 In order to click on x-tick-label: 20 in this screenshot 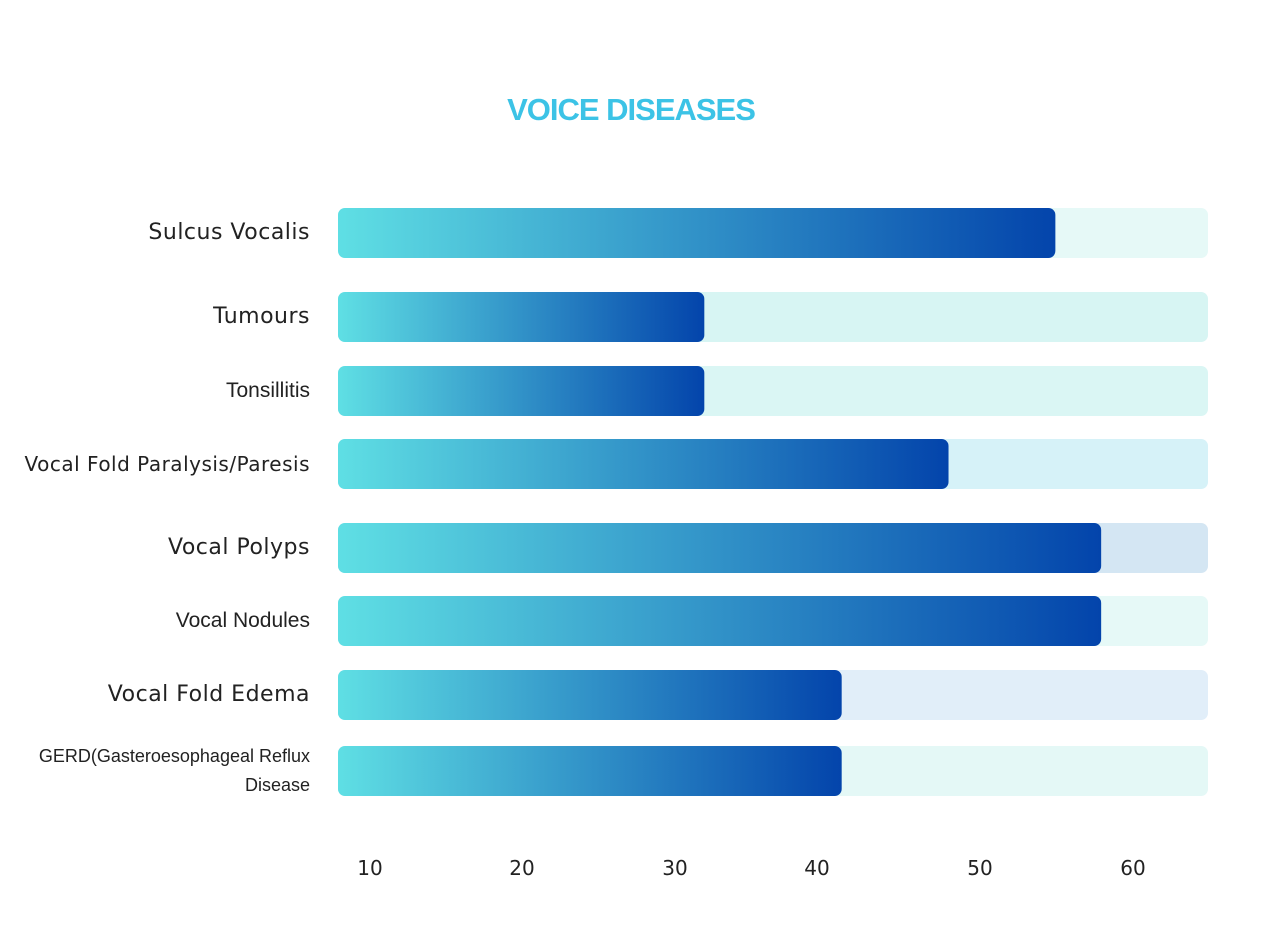, I will do `click(522, 868)`.